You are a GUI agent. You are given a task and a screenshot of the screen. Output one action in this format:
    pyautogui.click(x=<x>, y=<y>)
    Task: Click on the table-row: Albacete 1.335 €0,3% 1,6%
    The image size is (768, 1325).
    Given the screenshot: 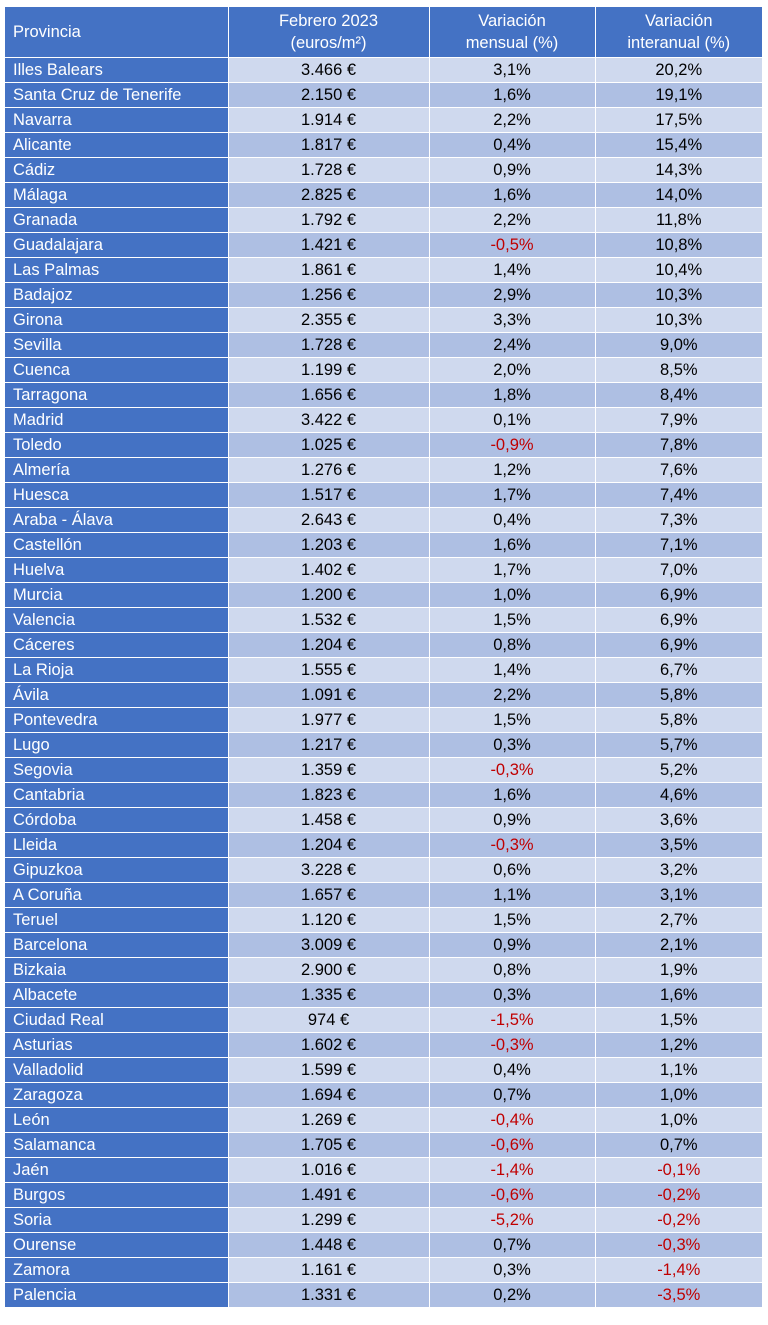 What is the action you would take?
    pyautogui.click(x=383, y=995)
    